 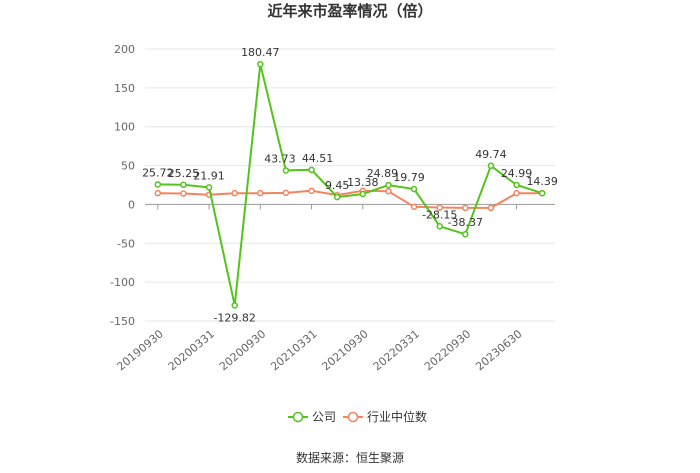 I want to click on source-note: 数据来源：恒生聚源, so click(x=350, y=457).